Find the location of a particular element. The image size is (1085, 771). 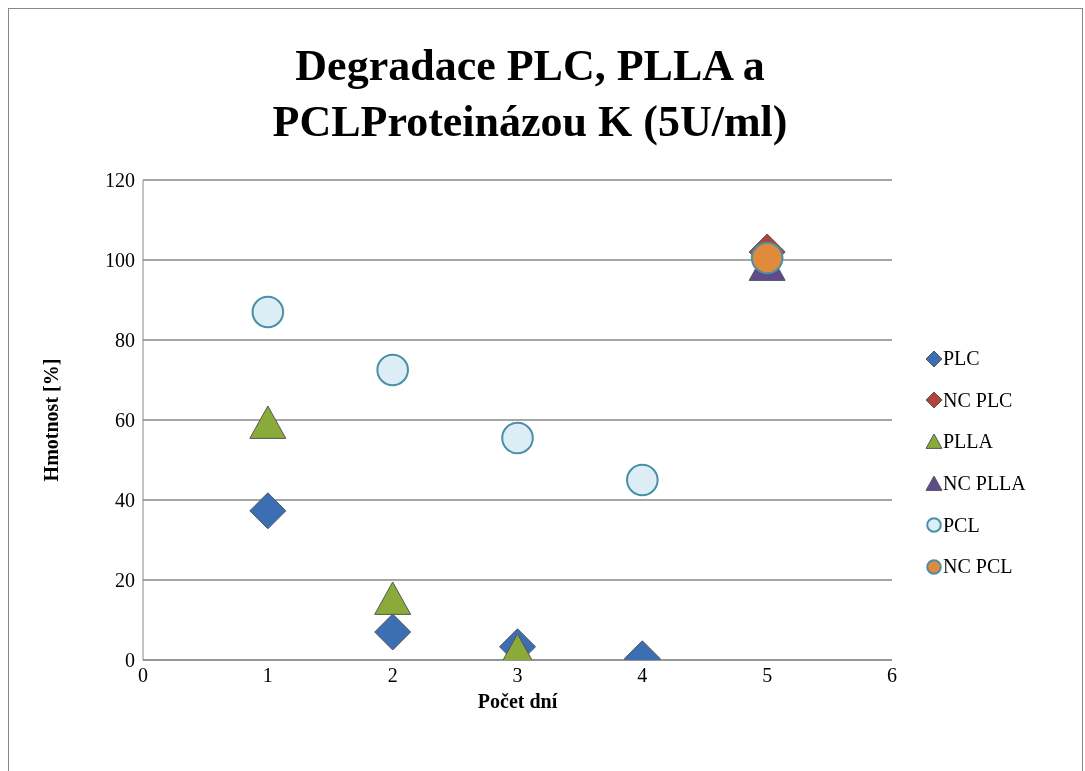

x-tick-label: 6 is located at coordinates (892, 675).